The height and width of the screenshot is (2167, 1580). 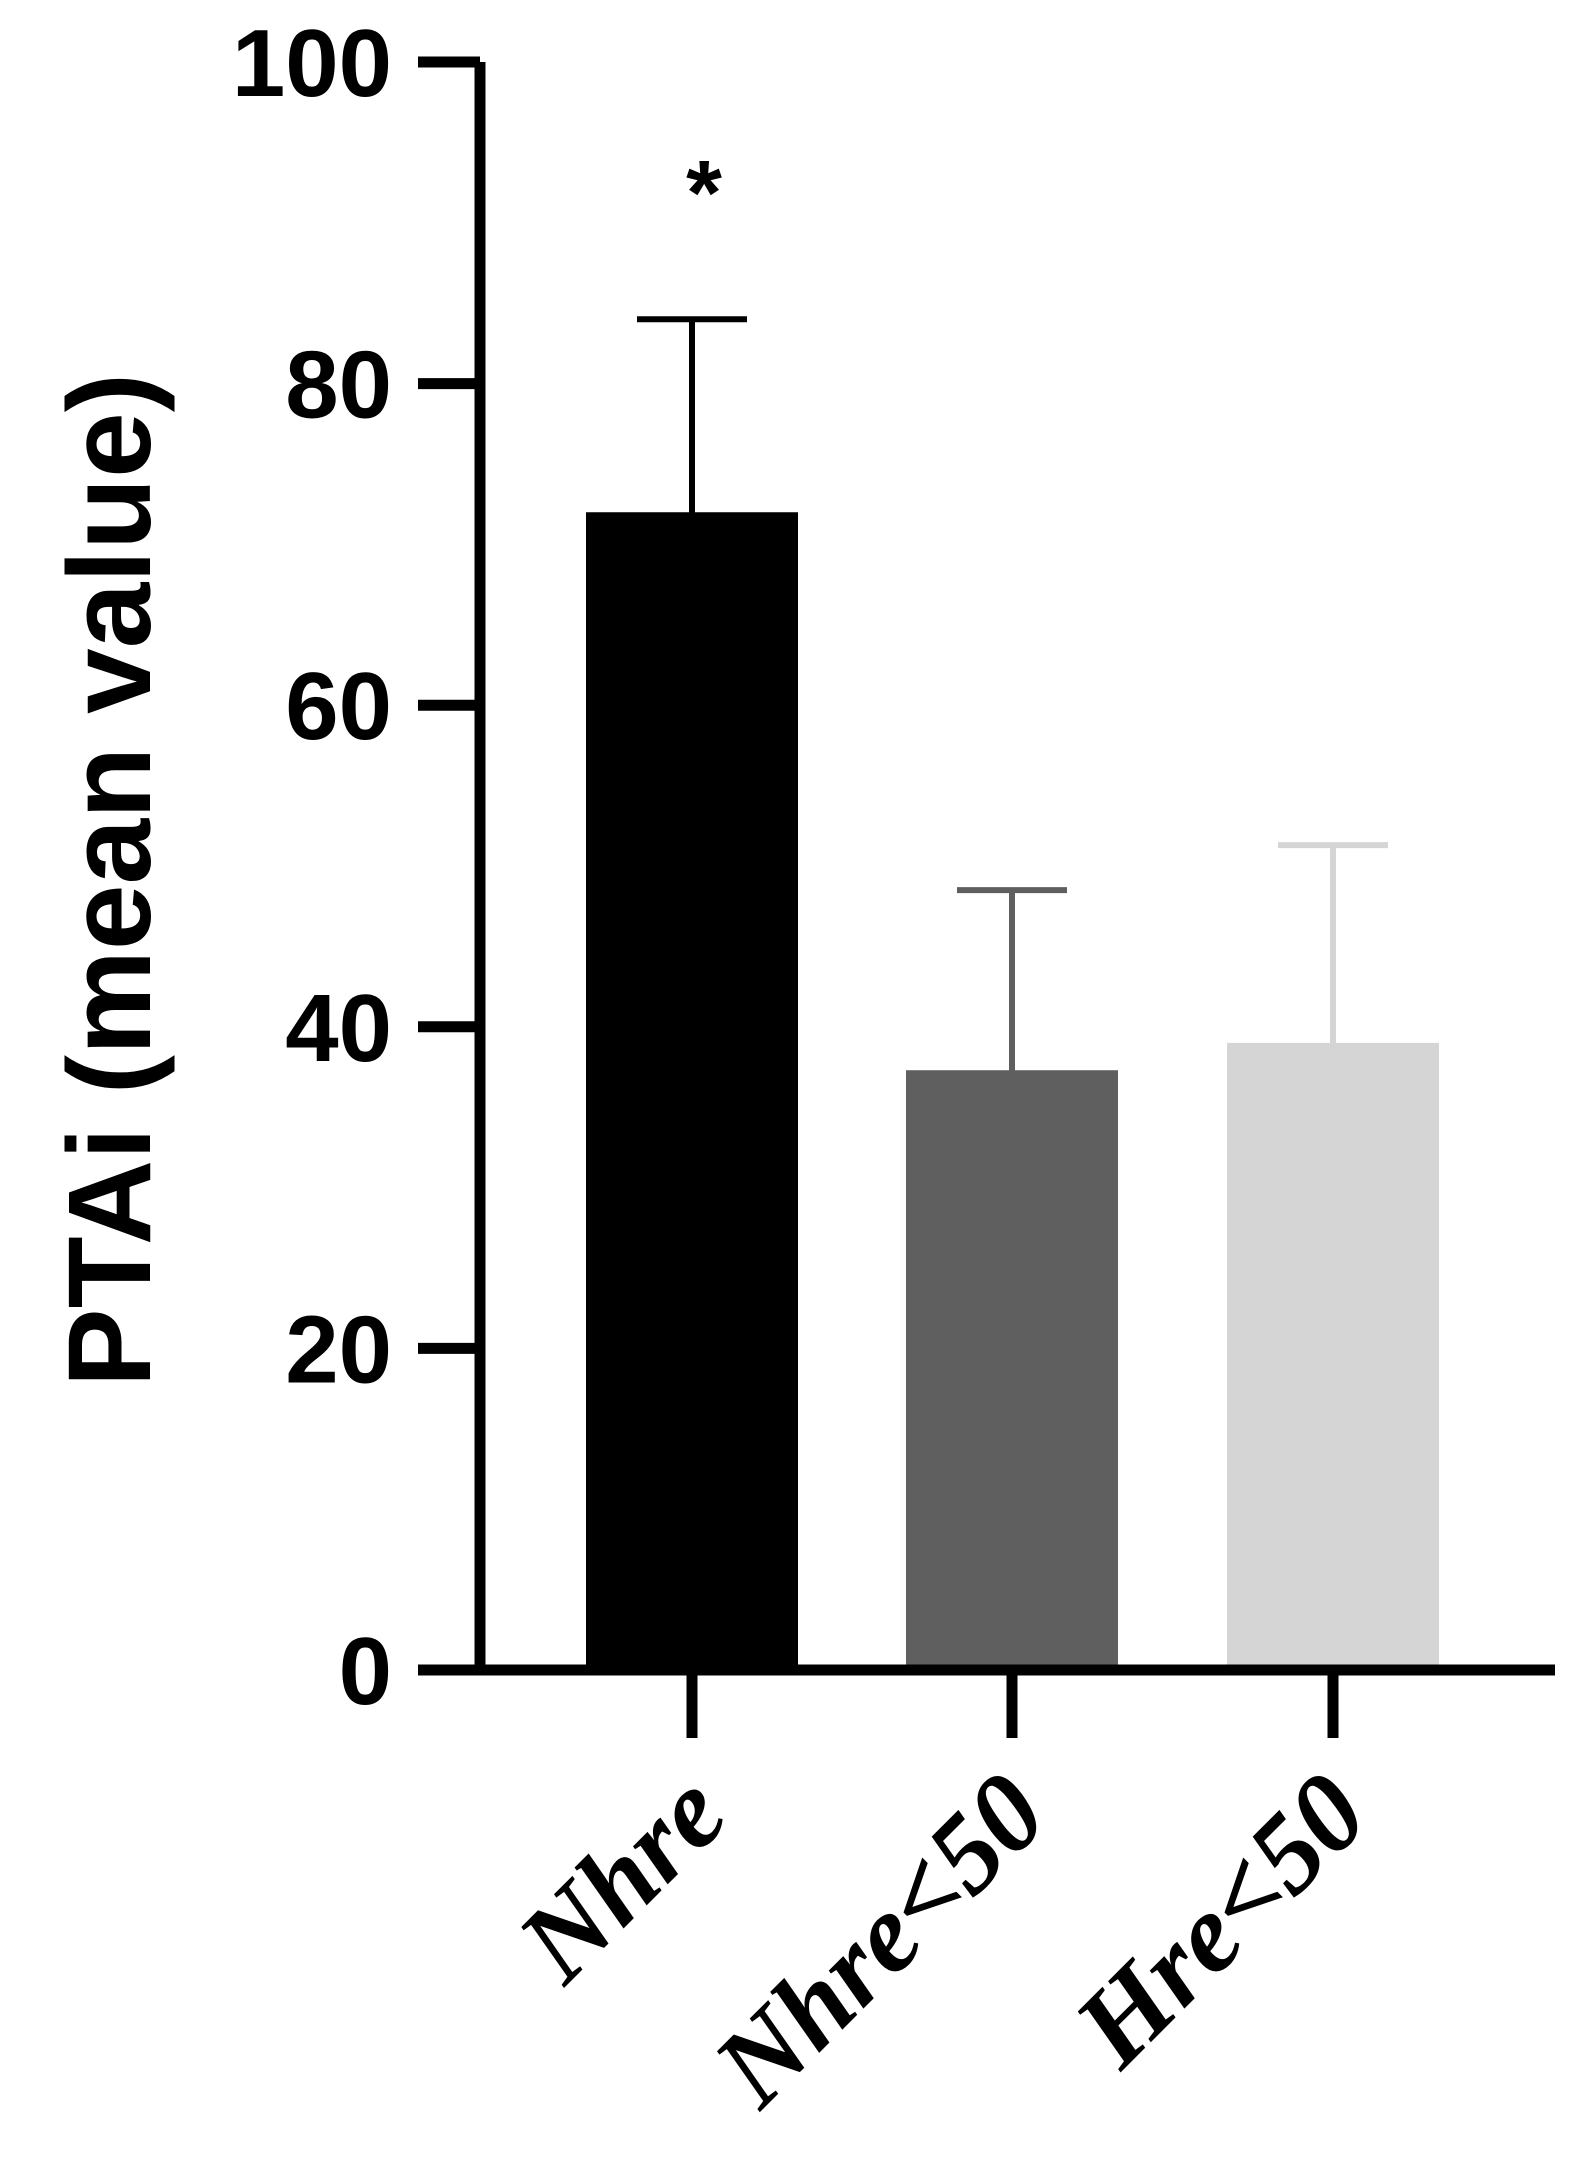 I want to click on y-tick-label: 80, so click(x=338, y=385).